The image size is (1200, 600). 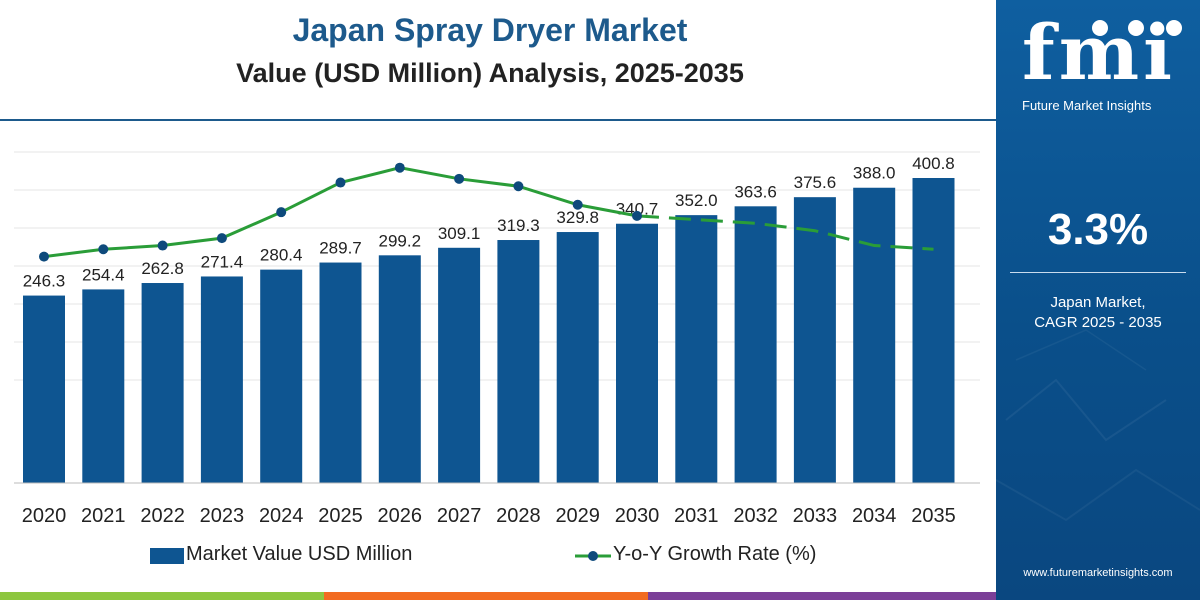 What do you see at coordinates (103, 249) in the screenshot?
I see `growth-point-2021` at bounding box center [103, 249].